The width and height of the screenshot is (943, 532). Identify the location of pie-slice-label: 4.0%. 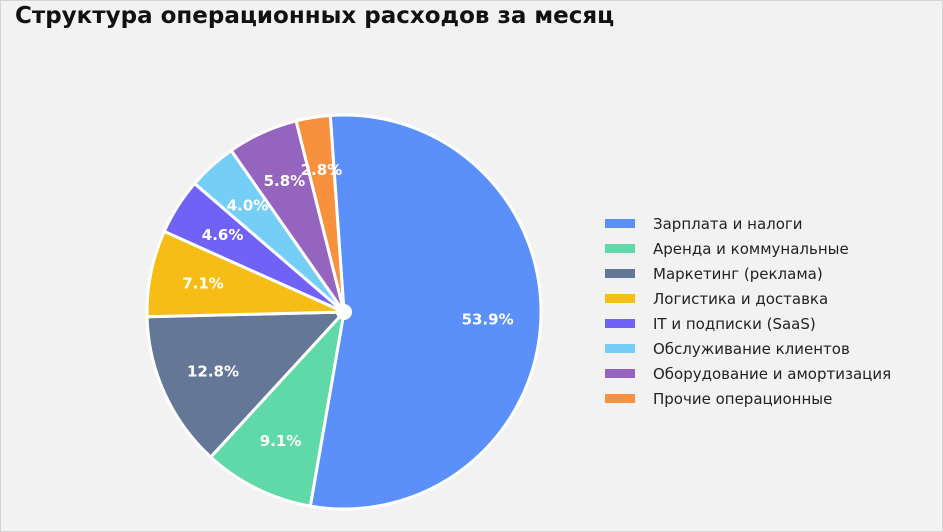
(248, 205).